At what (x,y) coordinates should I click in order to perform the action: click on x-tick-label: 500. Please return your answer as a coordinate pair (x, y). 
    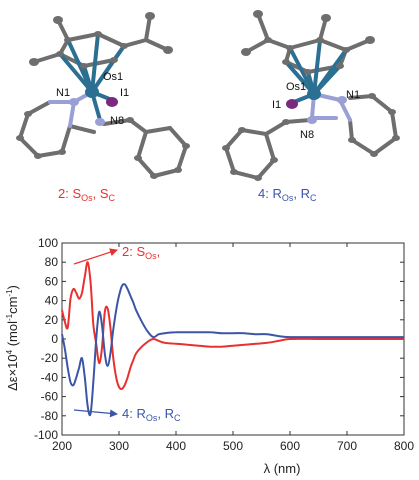
    Looking at the image, I should click on (233, 446).